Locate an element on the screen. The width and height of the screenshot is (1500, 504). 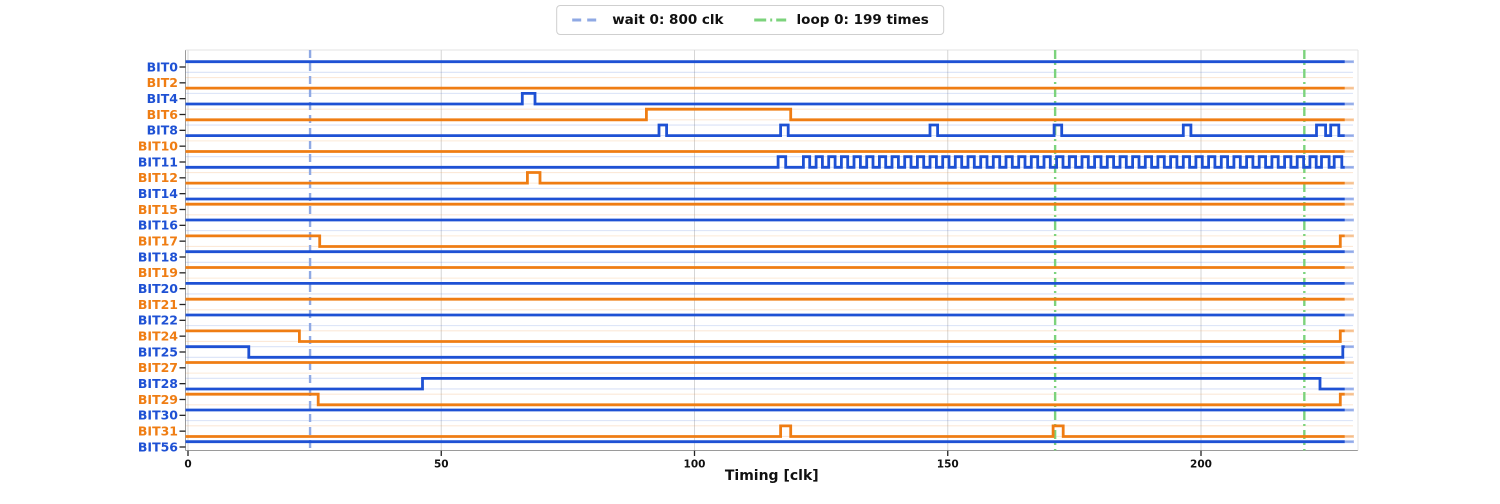
signal-row-BIT27: BIT27 is located at coordinates (746, 367).